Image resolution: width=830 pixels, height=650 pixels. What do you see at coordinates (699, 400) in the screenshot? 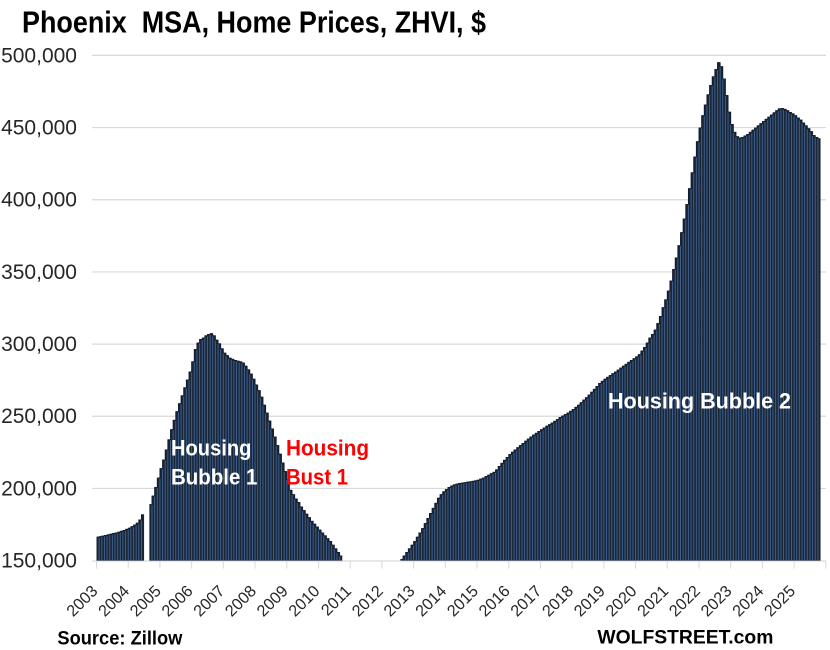
I see `svg-text: Housing Bubble 2` at bounding box center [699, 400].